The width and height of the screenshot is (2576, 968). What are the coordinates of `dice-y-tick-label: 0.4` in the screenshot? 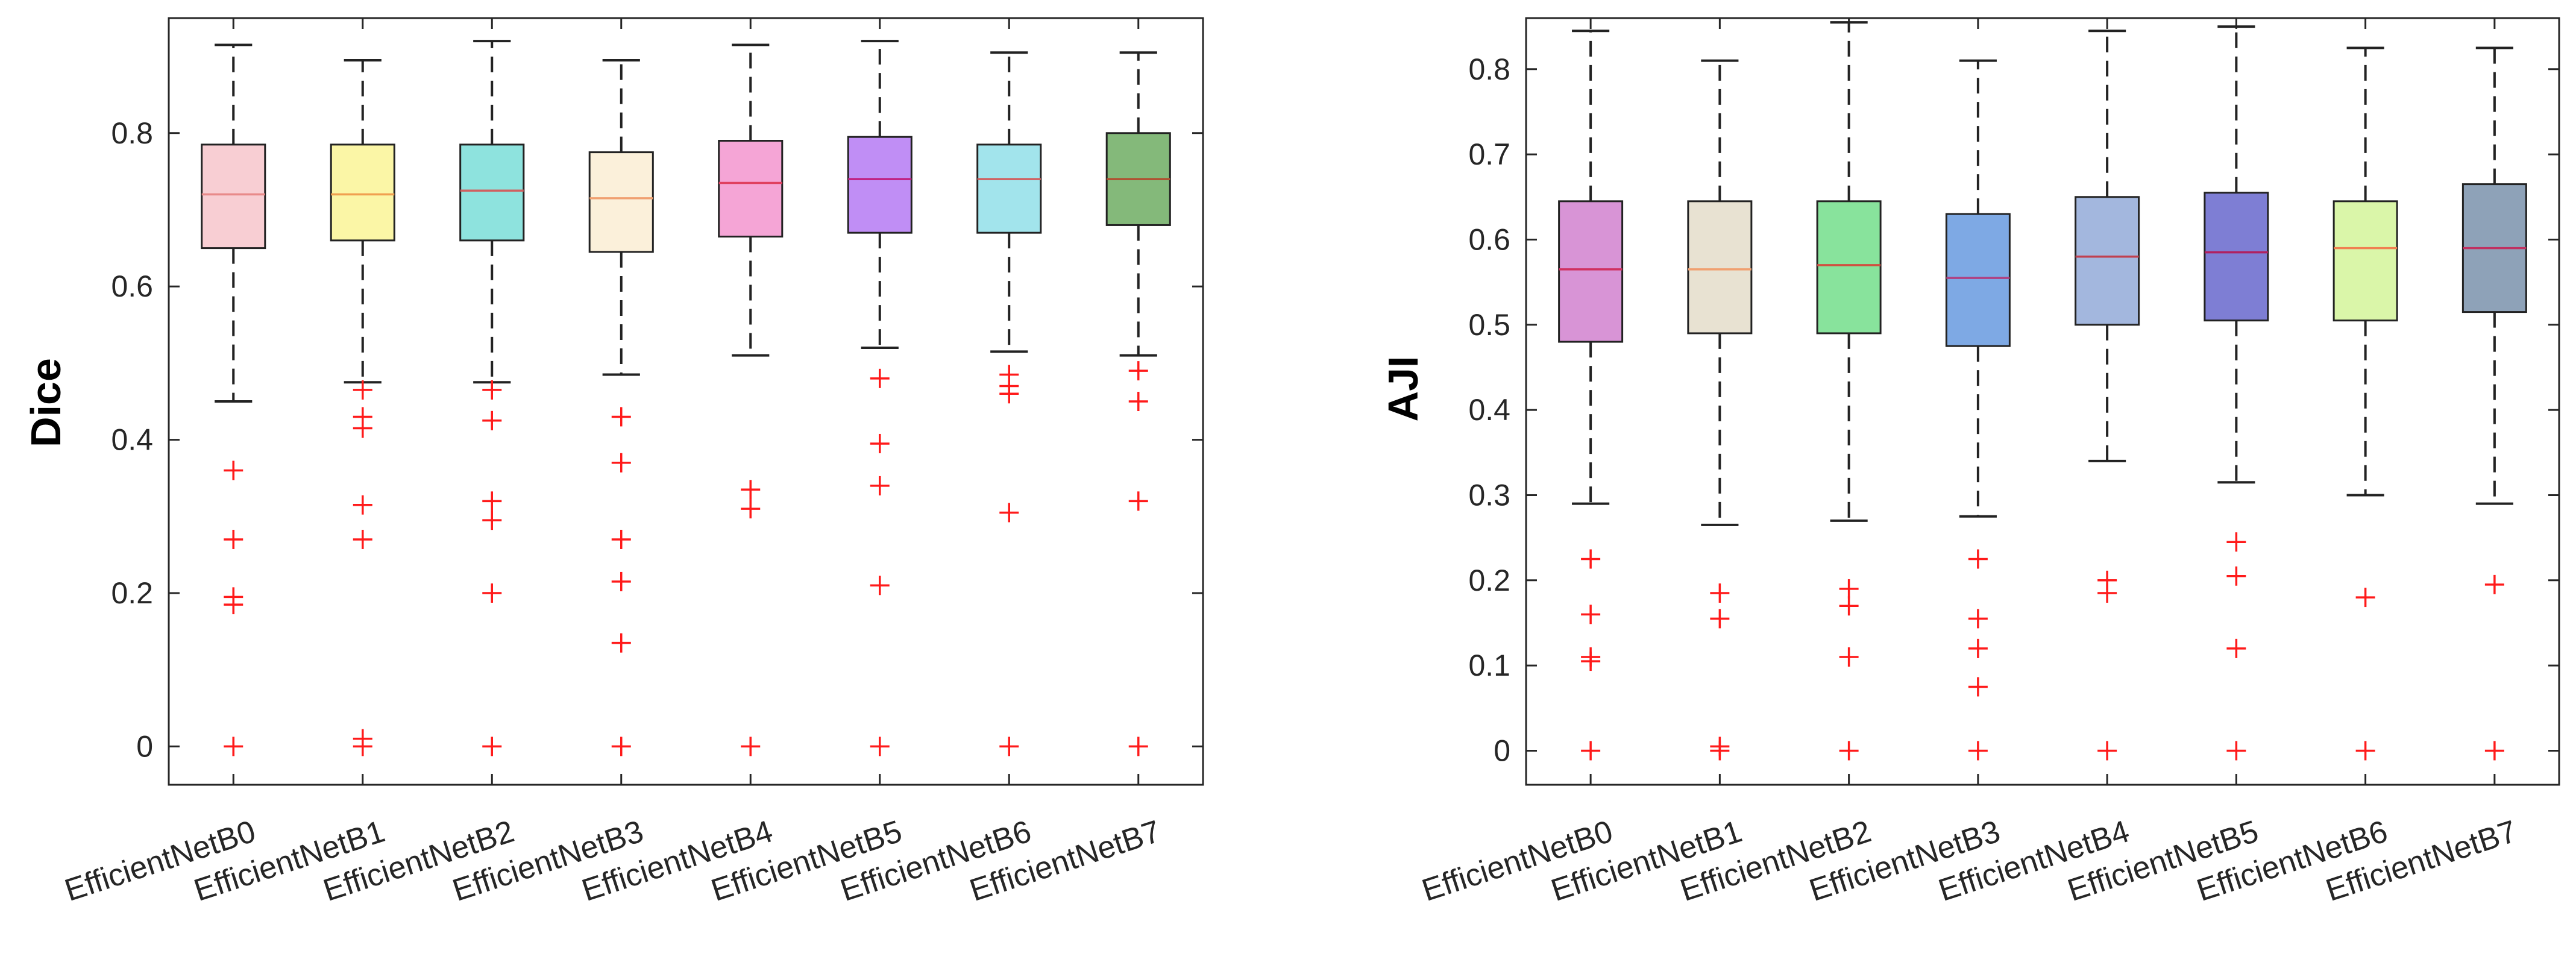 It's located at (132, 440).